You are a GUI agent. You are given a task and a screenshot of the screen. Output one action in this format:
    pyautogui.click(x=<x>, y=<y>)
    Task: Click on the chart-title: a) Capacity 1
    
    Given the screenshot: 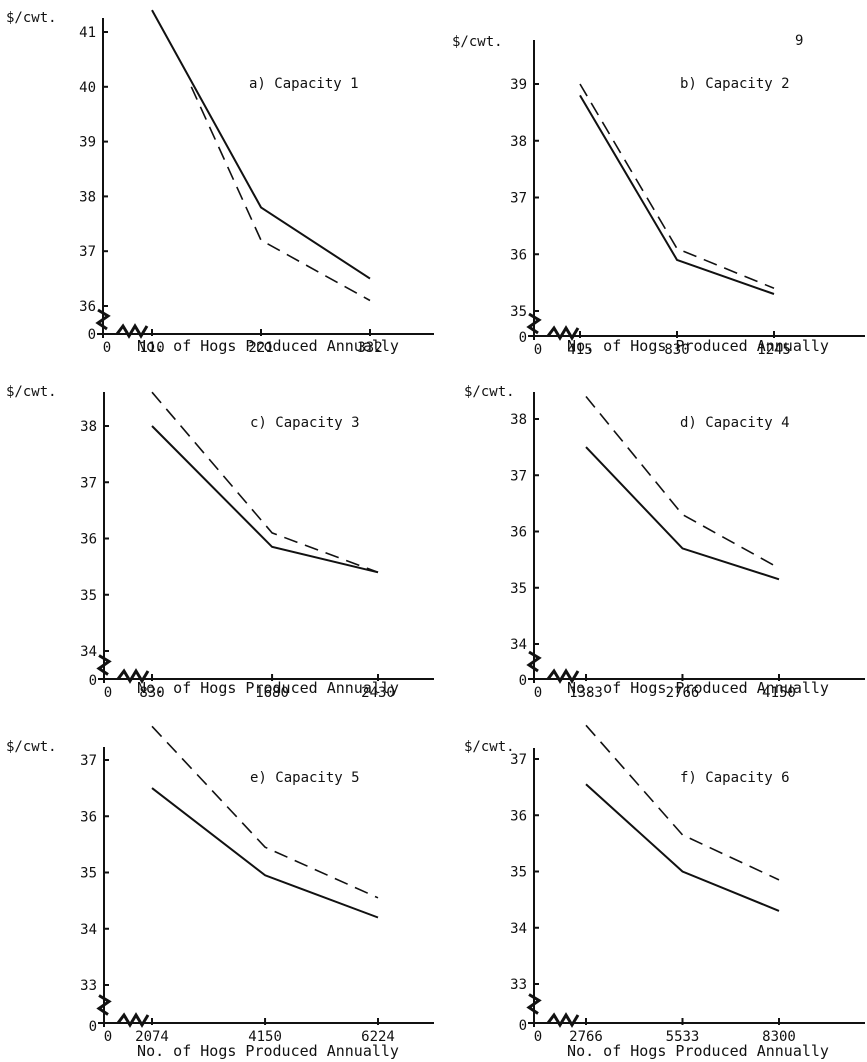 What is the action you would take?
    pyautogui.click(x=304, y=84)
    